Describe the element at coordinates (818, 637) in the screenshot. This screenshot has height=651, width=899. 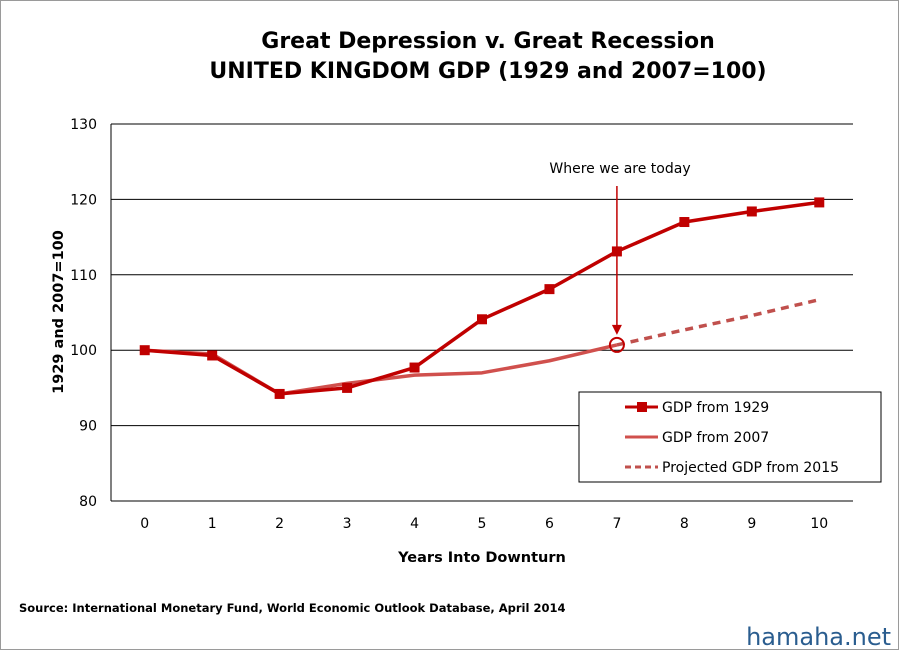
I see `watermark: hamaha.net` at that location.